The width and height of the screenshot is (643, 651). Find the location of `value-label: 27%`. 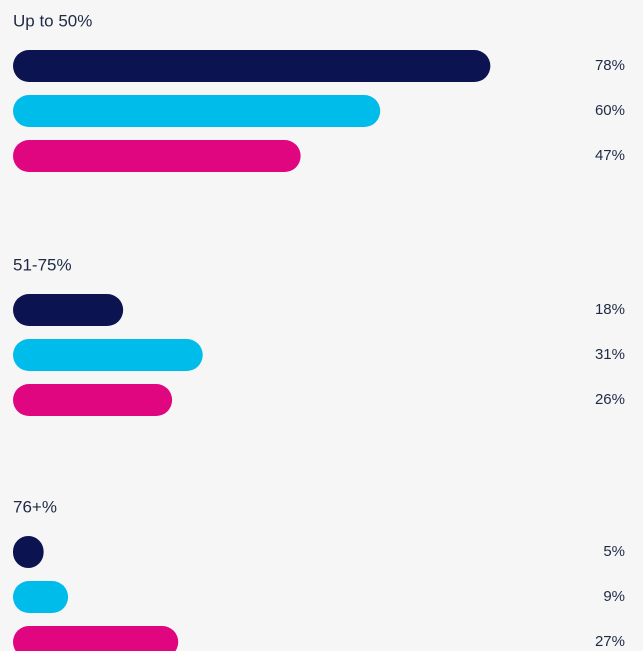

value-label: 27% is located at coordinates (610, 641).